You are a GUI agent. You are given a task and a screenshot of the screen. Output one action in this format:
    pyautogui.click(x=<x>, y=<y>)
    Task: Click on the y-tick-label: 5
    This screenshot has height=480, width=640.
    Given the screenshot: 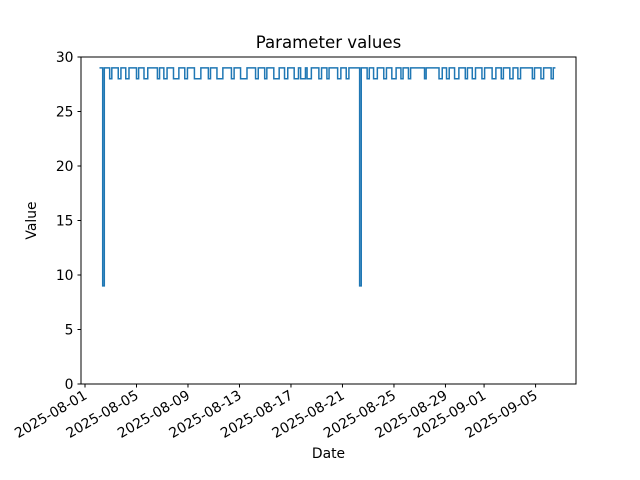 What is the action you would take?
    pyautogui.click(x=69, y=331)
    